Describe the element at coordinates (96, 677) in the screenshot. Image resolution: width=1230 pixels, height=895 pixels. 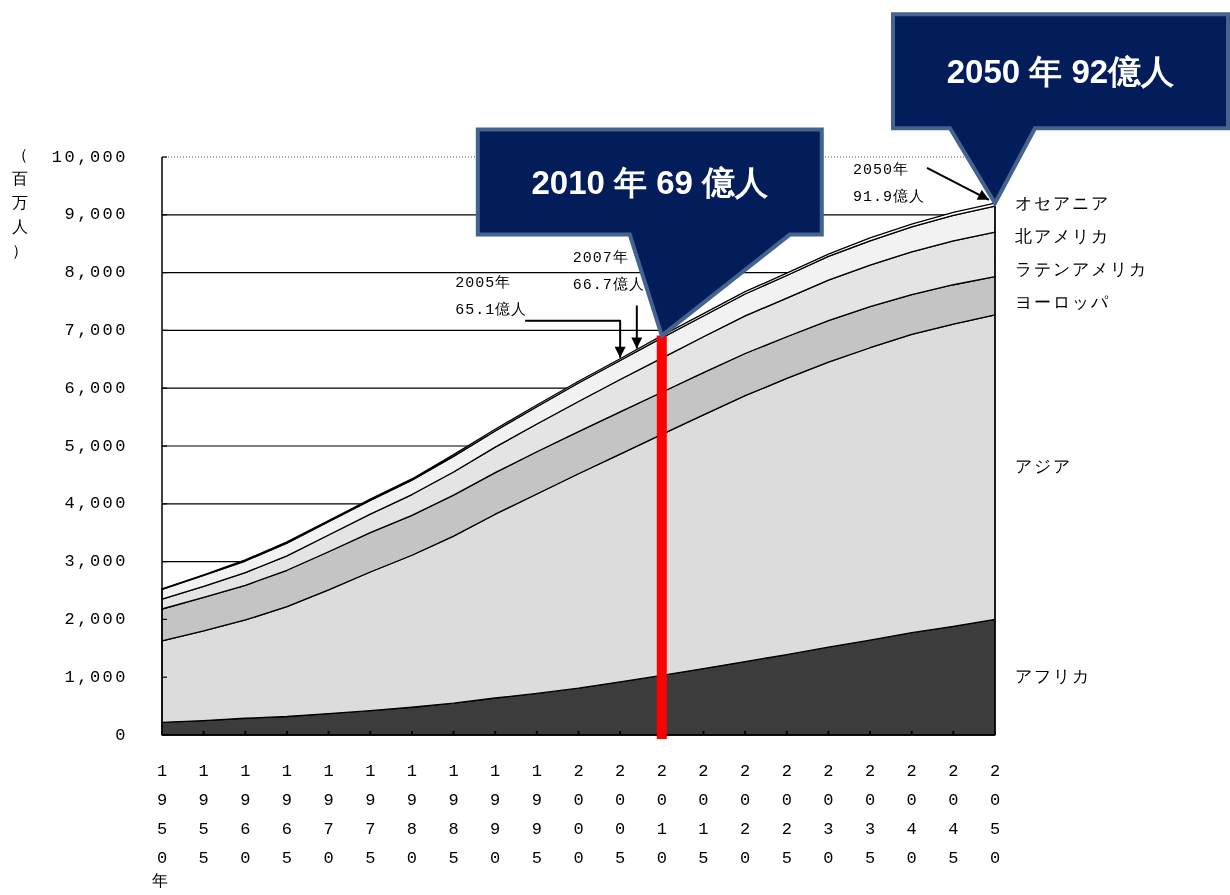
I see `y-tick-label: 1,000` at that location.